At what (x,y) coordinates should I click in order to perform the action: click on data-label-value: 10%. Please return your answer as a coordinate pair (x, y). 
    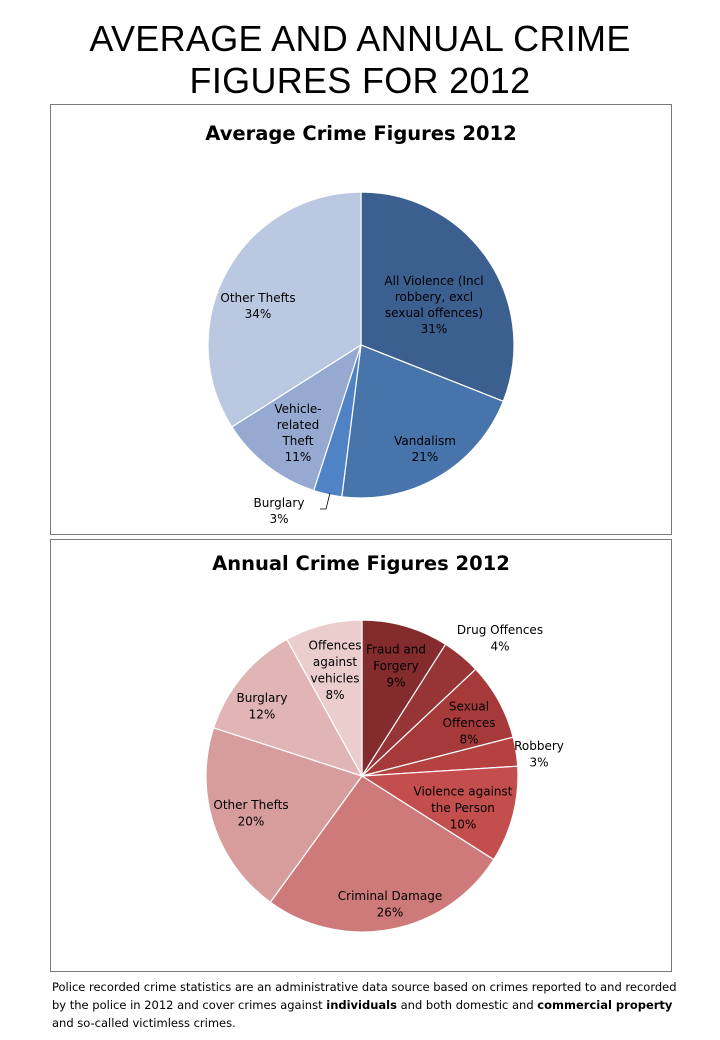
    Looking at the image, I should click on (463, 825).